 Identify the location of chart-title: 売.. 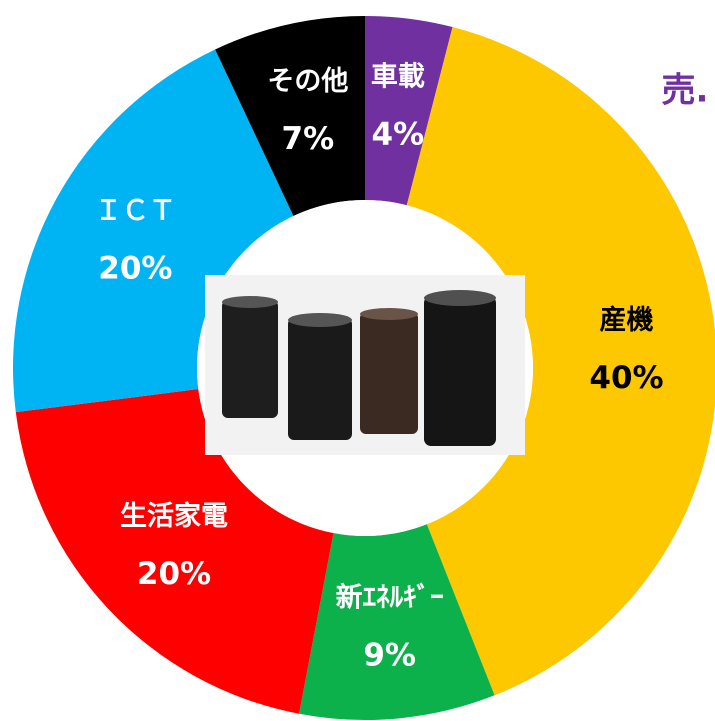
(685, 91).